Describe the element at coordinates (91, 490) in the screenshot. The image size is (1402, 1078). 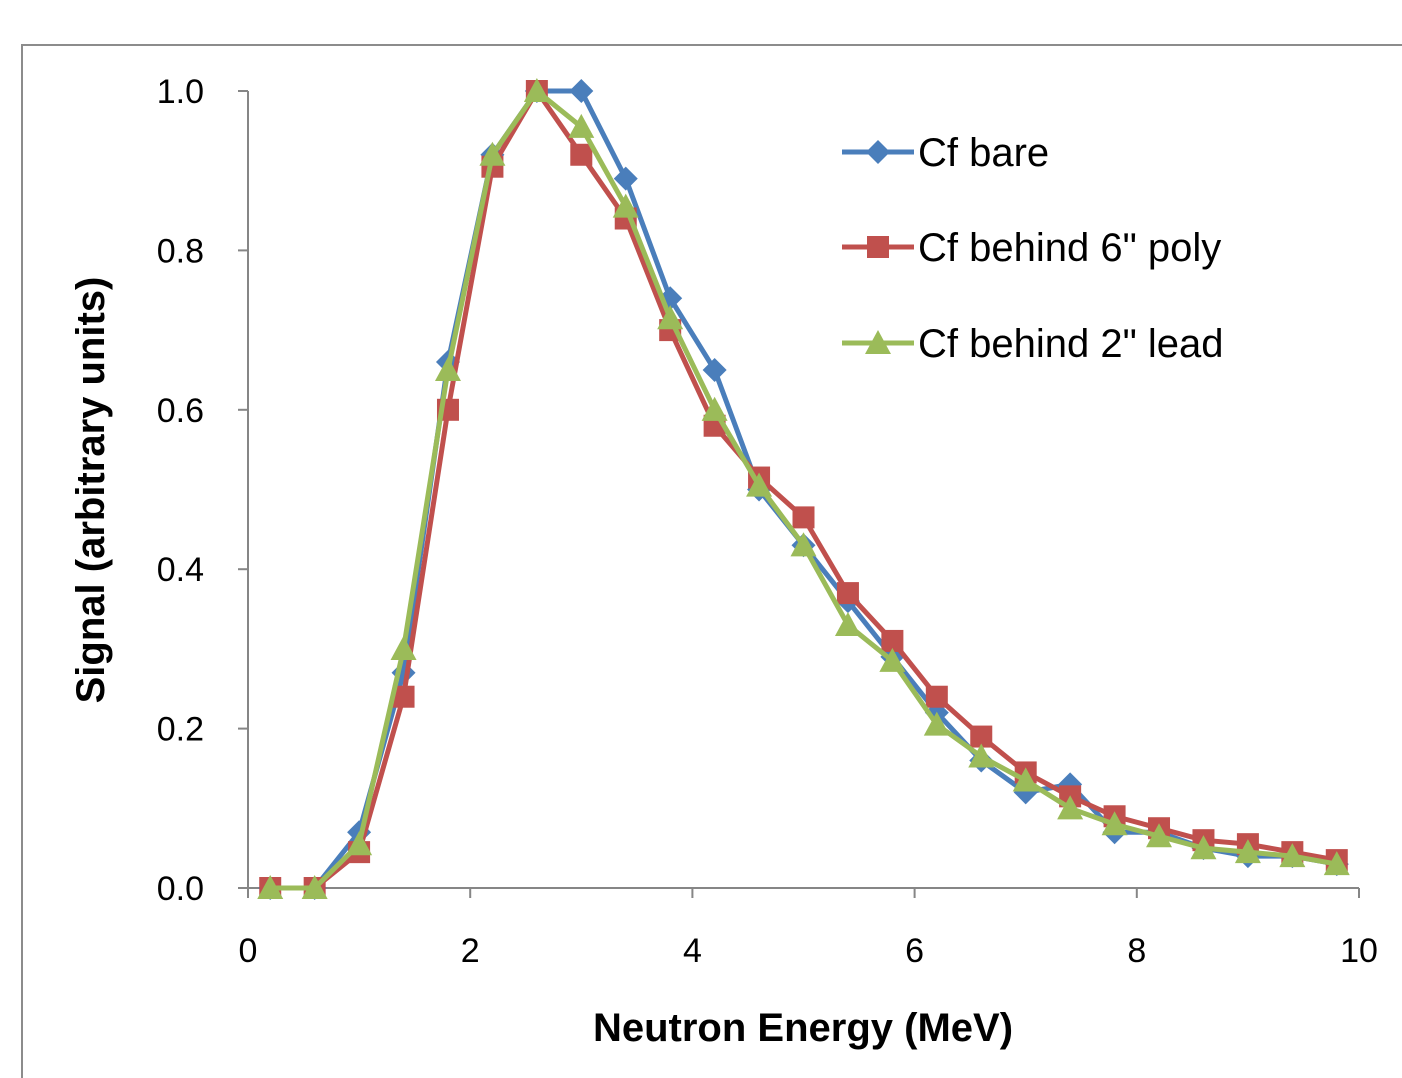
I see `y-axis-title: Signal (arbitrary units)` at that location.